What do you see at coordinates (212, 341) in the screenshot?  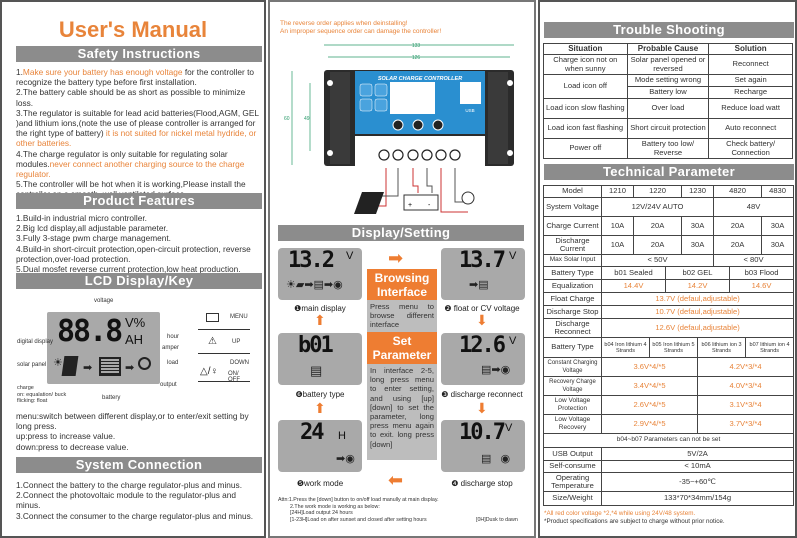 I see `up-triangle-icon: ⚠` at bounding box center [212, 341].